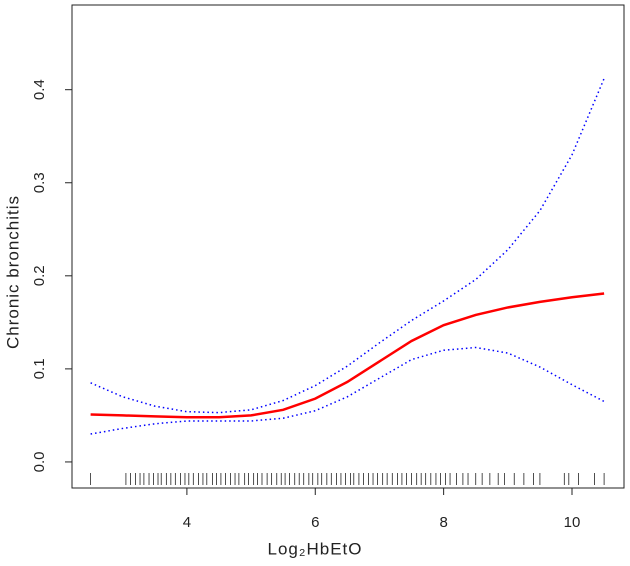 The width and height of the screenshot is (630, 566). I want to click on y-axis-label: Chronic bronchitis, so click(12, 272).